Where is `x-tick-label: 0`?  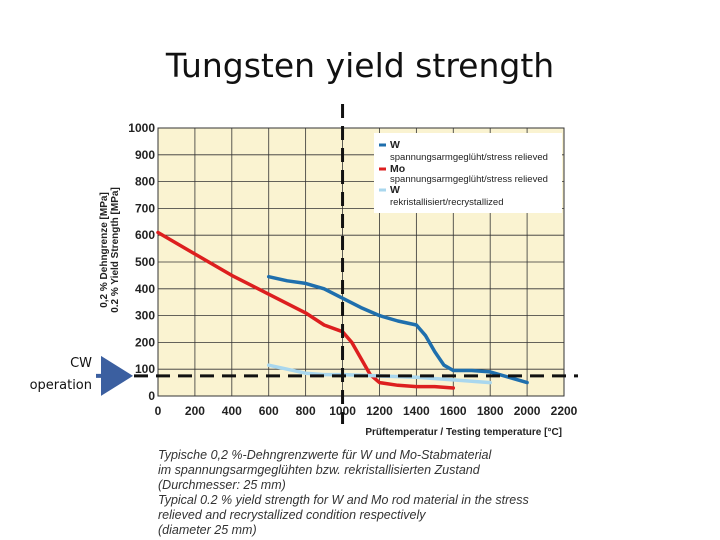 x-tick-label: 0 is located at coordinates (158, 411).